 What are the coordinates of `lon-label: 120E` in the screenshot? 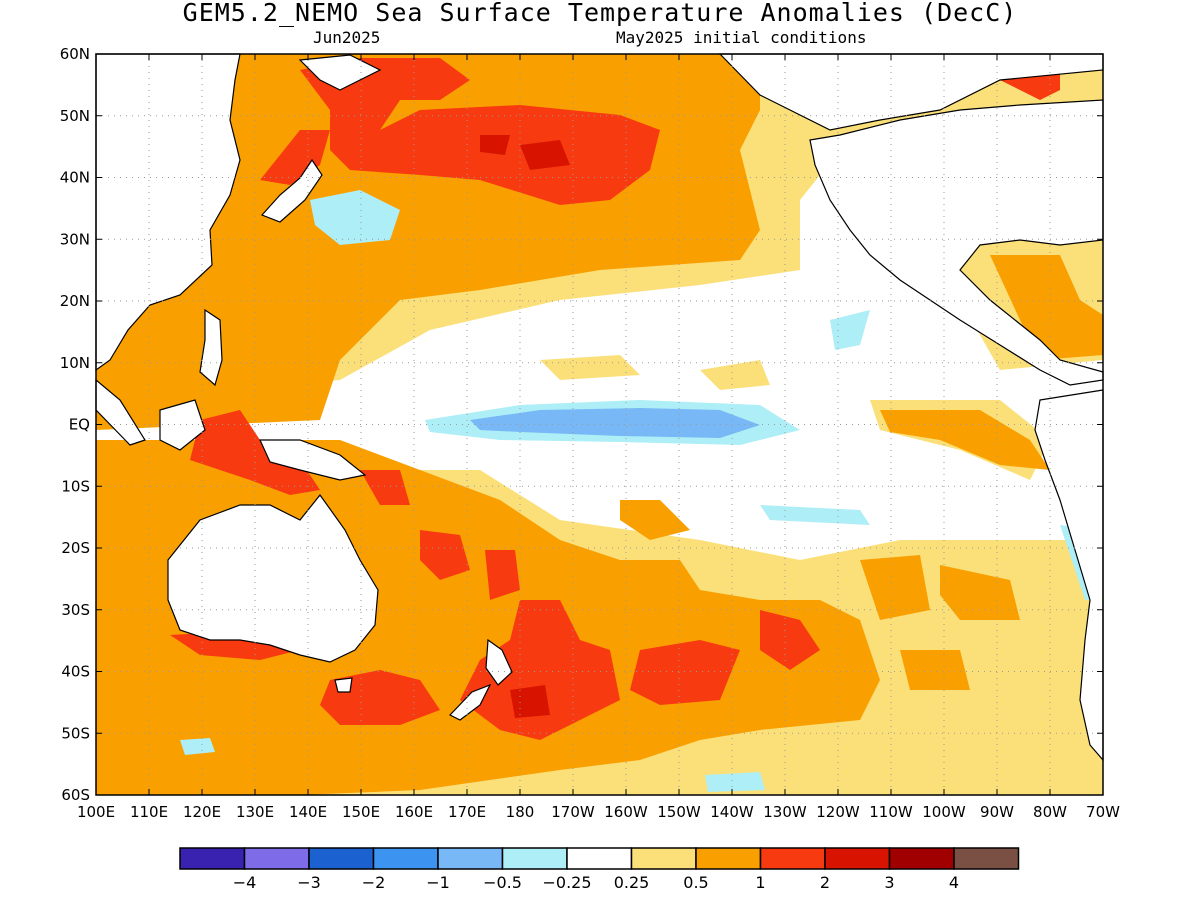 It's located at (202, 812).